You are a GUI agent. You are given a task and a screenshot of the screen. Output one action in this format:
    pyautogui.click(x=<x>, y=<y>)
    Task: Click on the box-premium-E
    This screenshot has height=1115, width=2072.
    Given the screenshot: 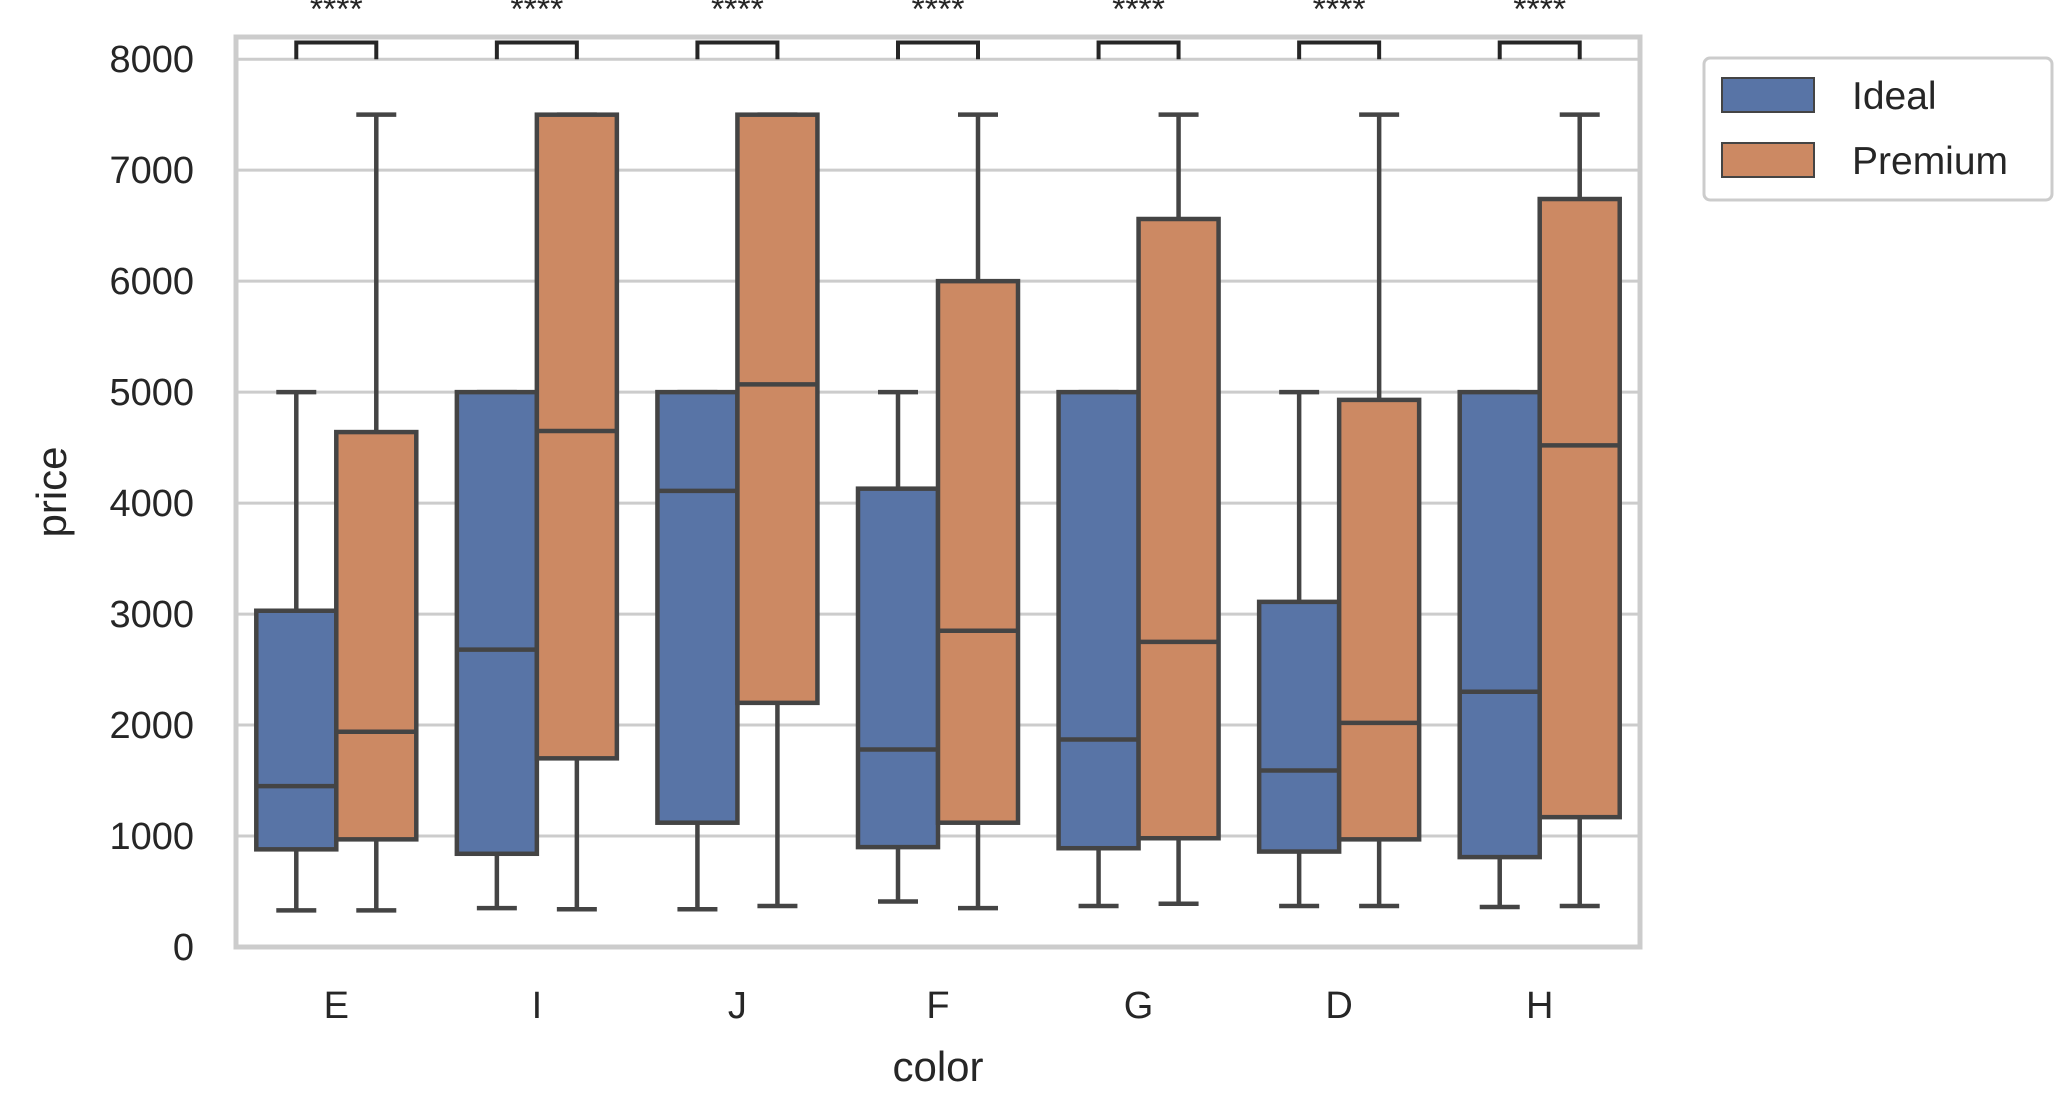 What is the action you would take?
    pyautogui.click(x=376, y=512)
    